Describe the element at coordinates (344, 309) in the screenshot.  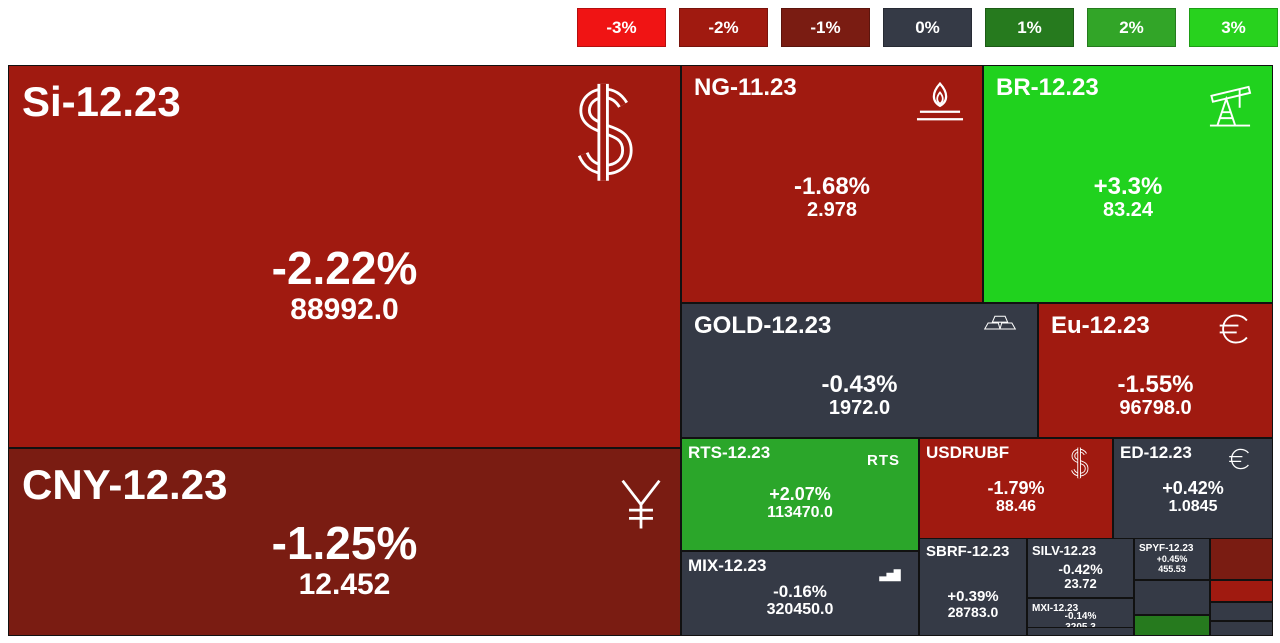
I see `tile-price: 88992.0` at that location.